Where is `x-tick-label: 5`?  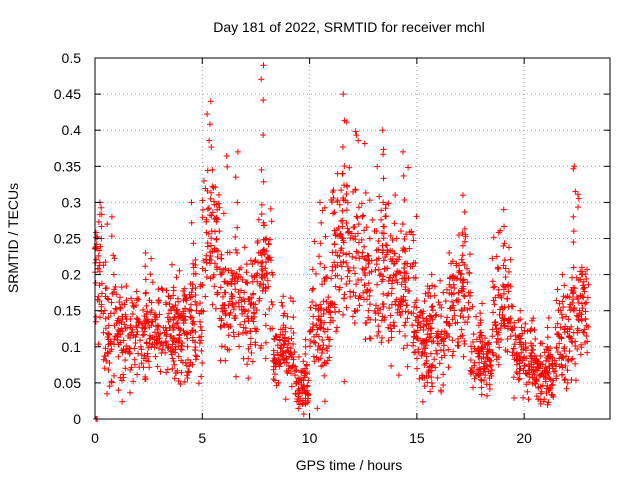
x-tick-label: 5 is located at coordinates (202, 438).